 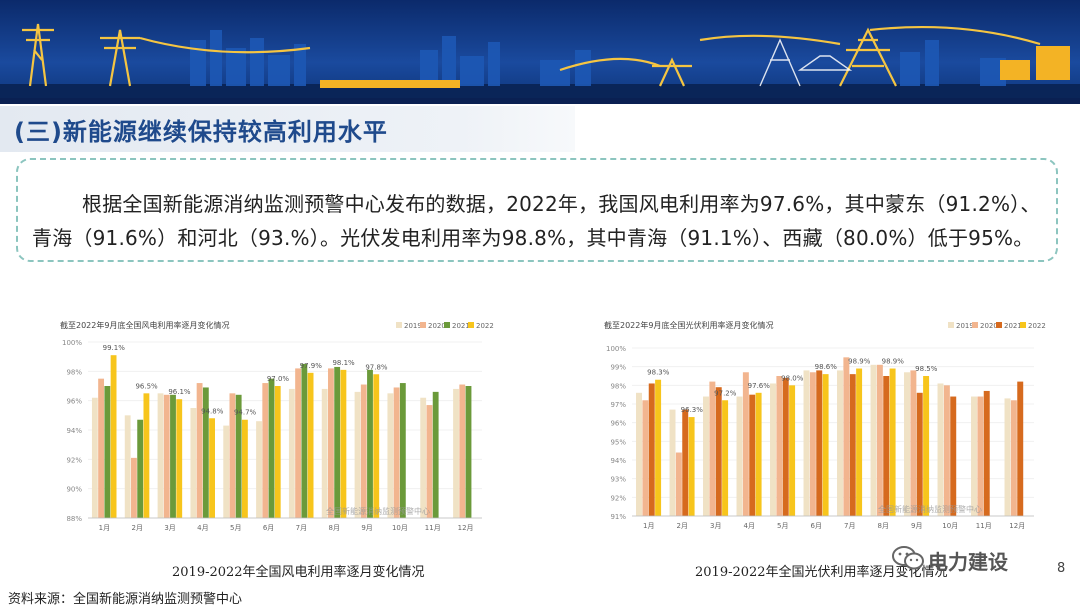 What do you see at coordinates (74, 519) in the screenshot?
I see `y-tick-label: 88%` at bounding box center [74, 519].